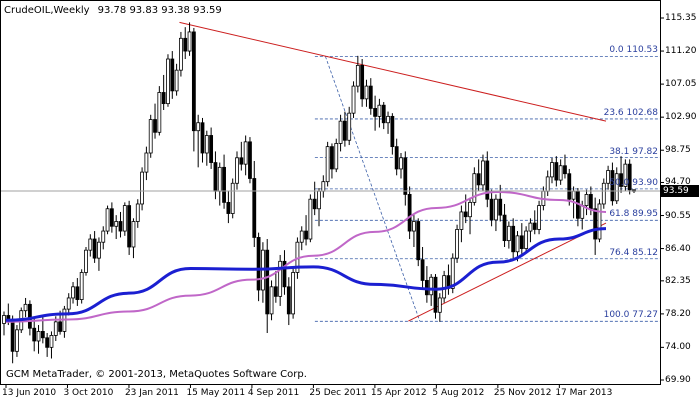 This screenshot has width=700, height=402. I want to click on x-tick-label: 25 Nov 2012, so click(522, 393).